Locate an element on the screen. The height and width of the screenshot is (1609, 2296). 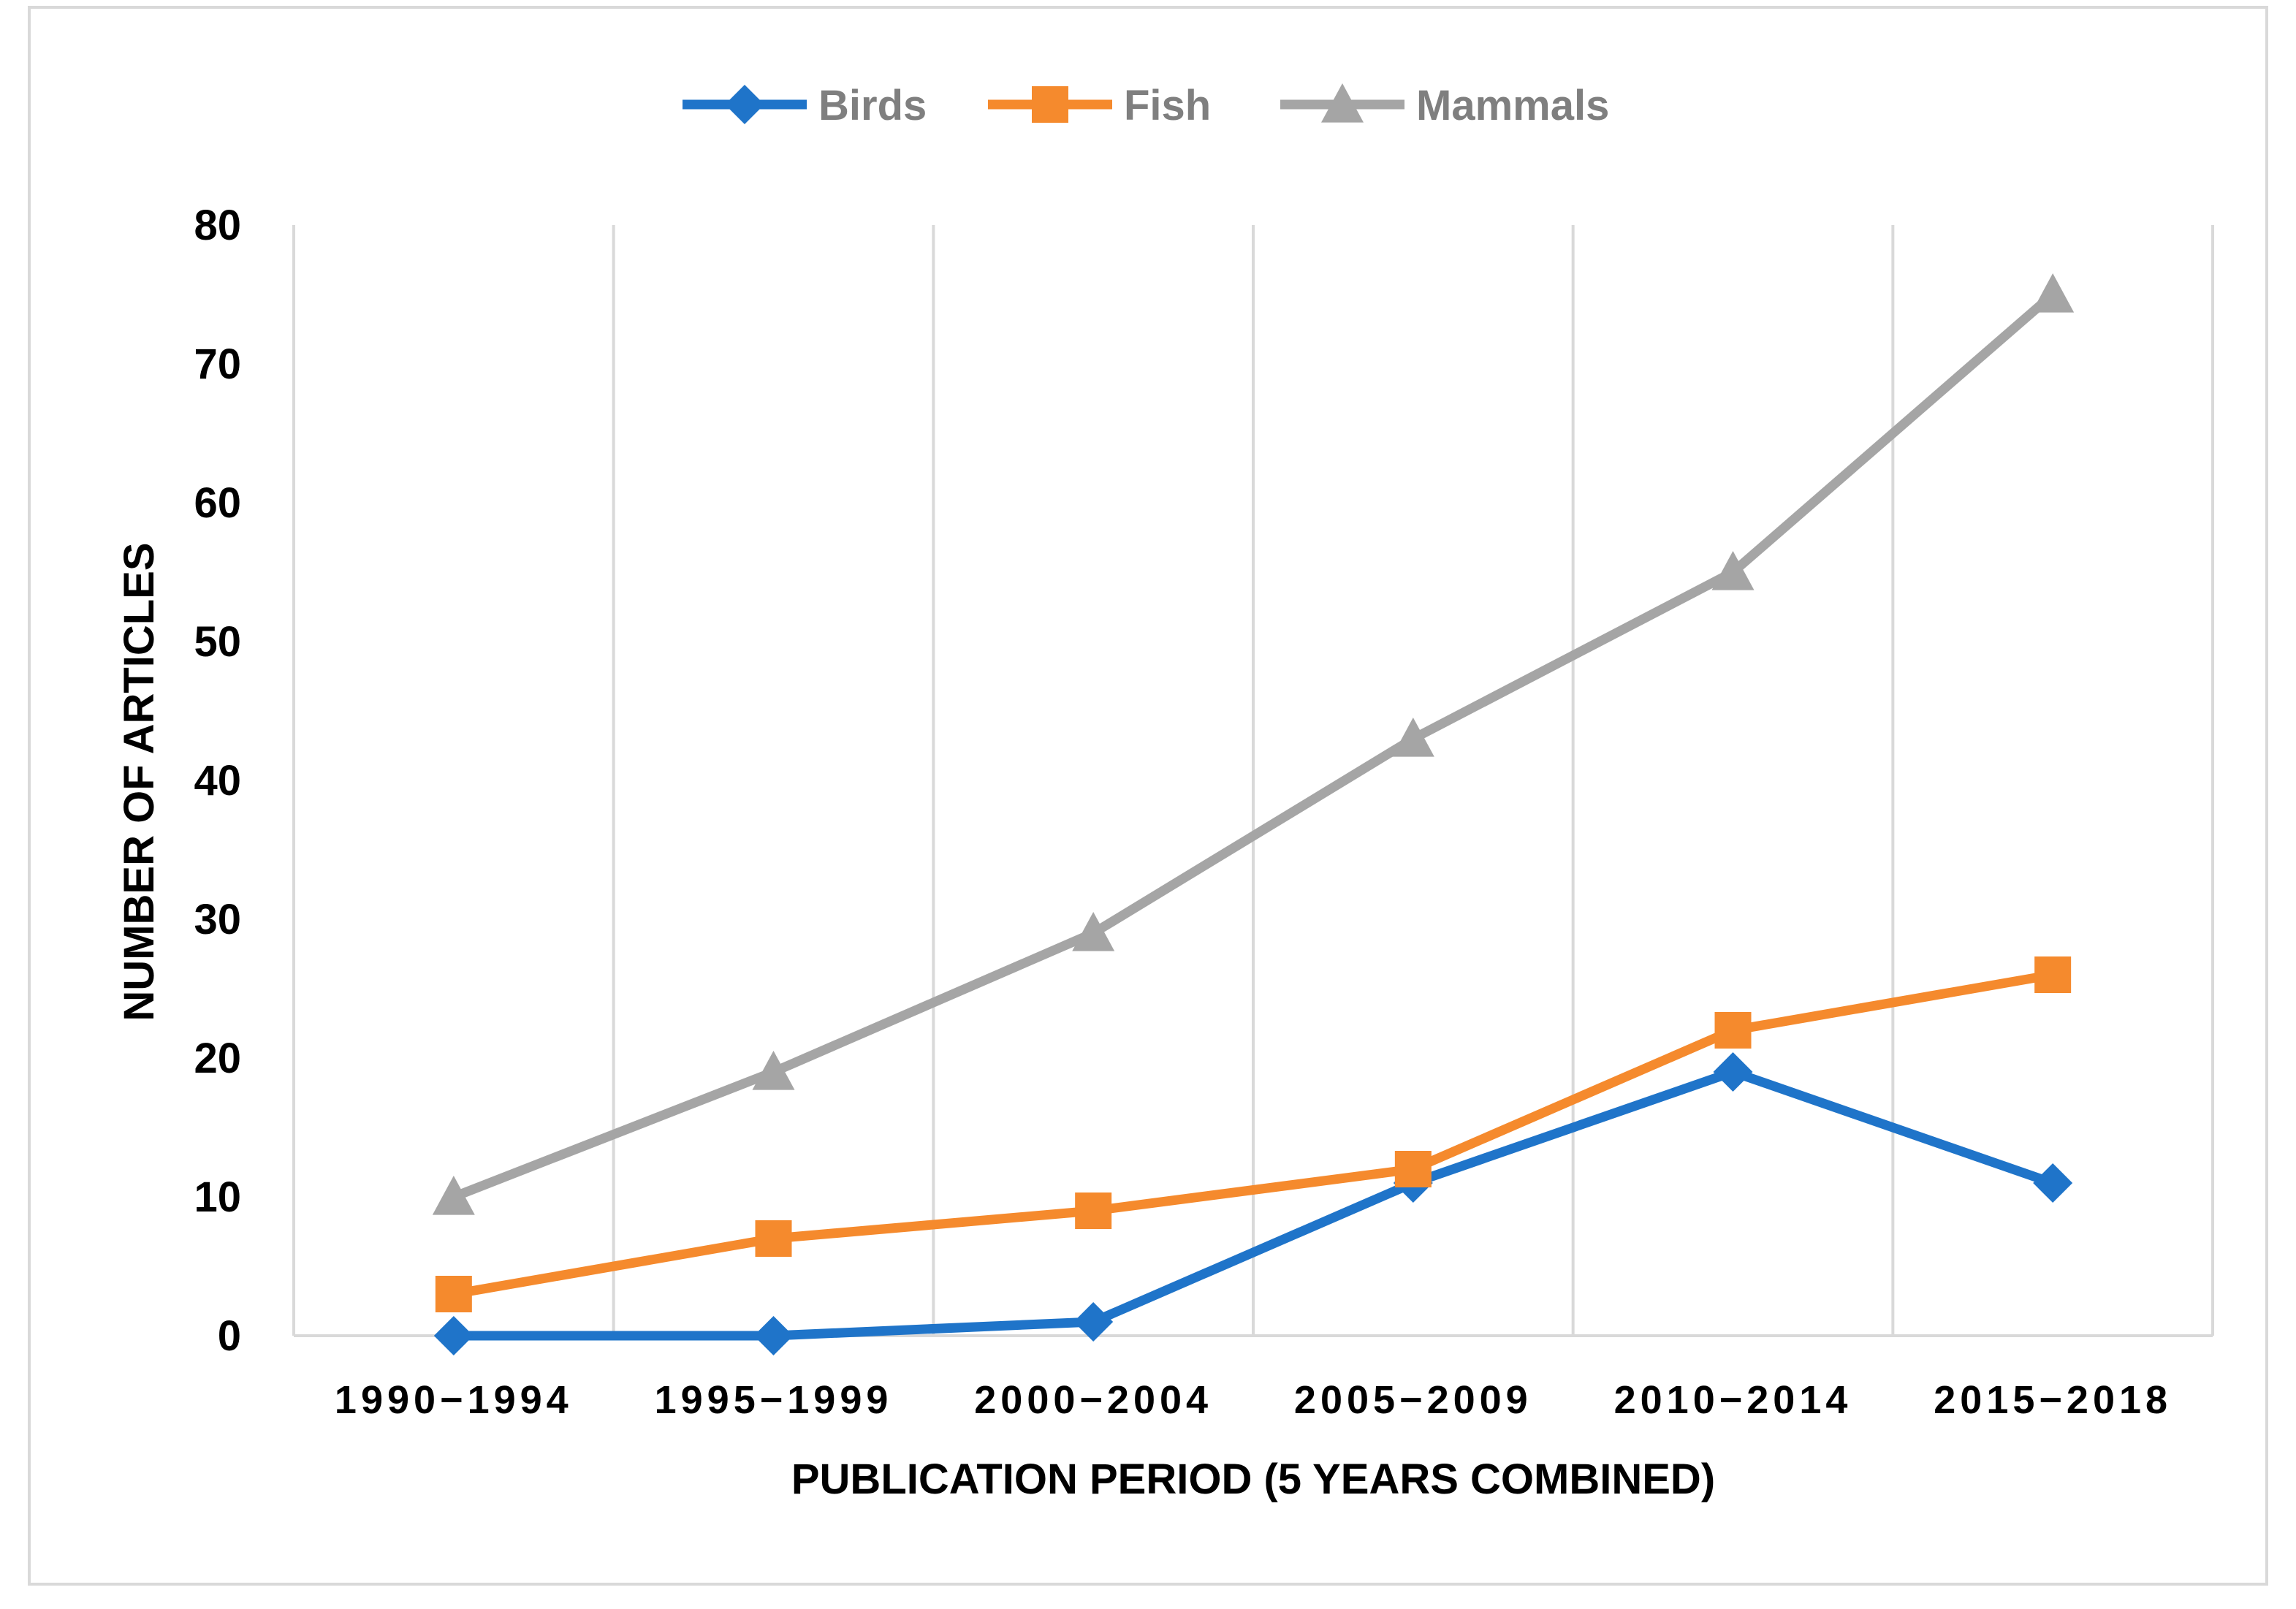
legend-label-fish: Fish is located at coordinates (1167, 105).